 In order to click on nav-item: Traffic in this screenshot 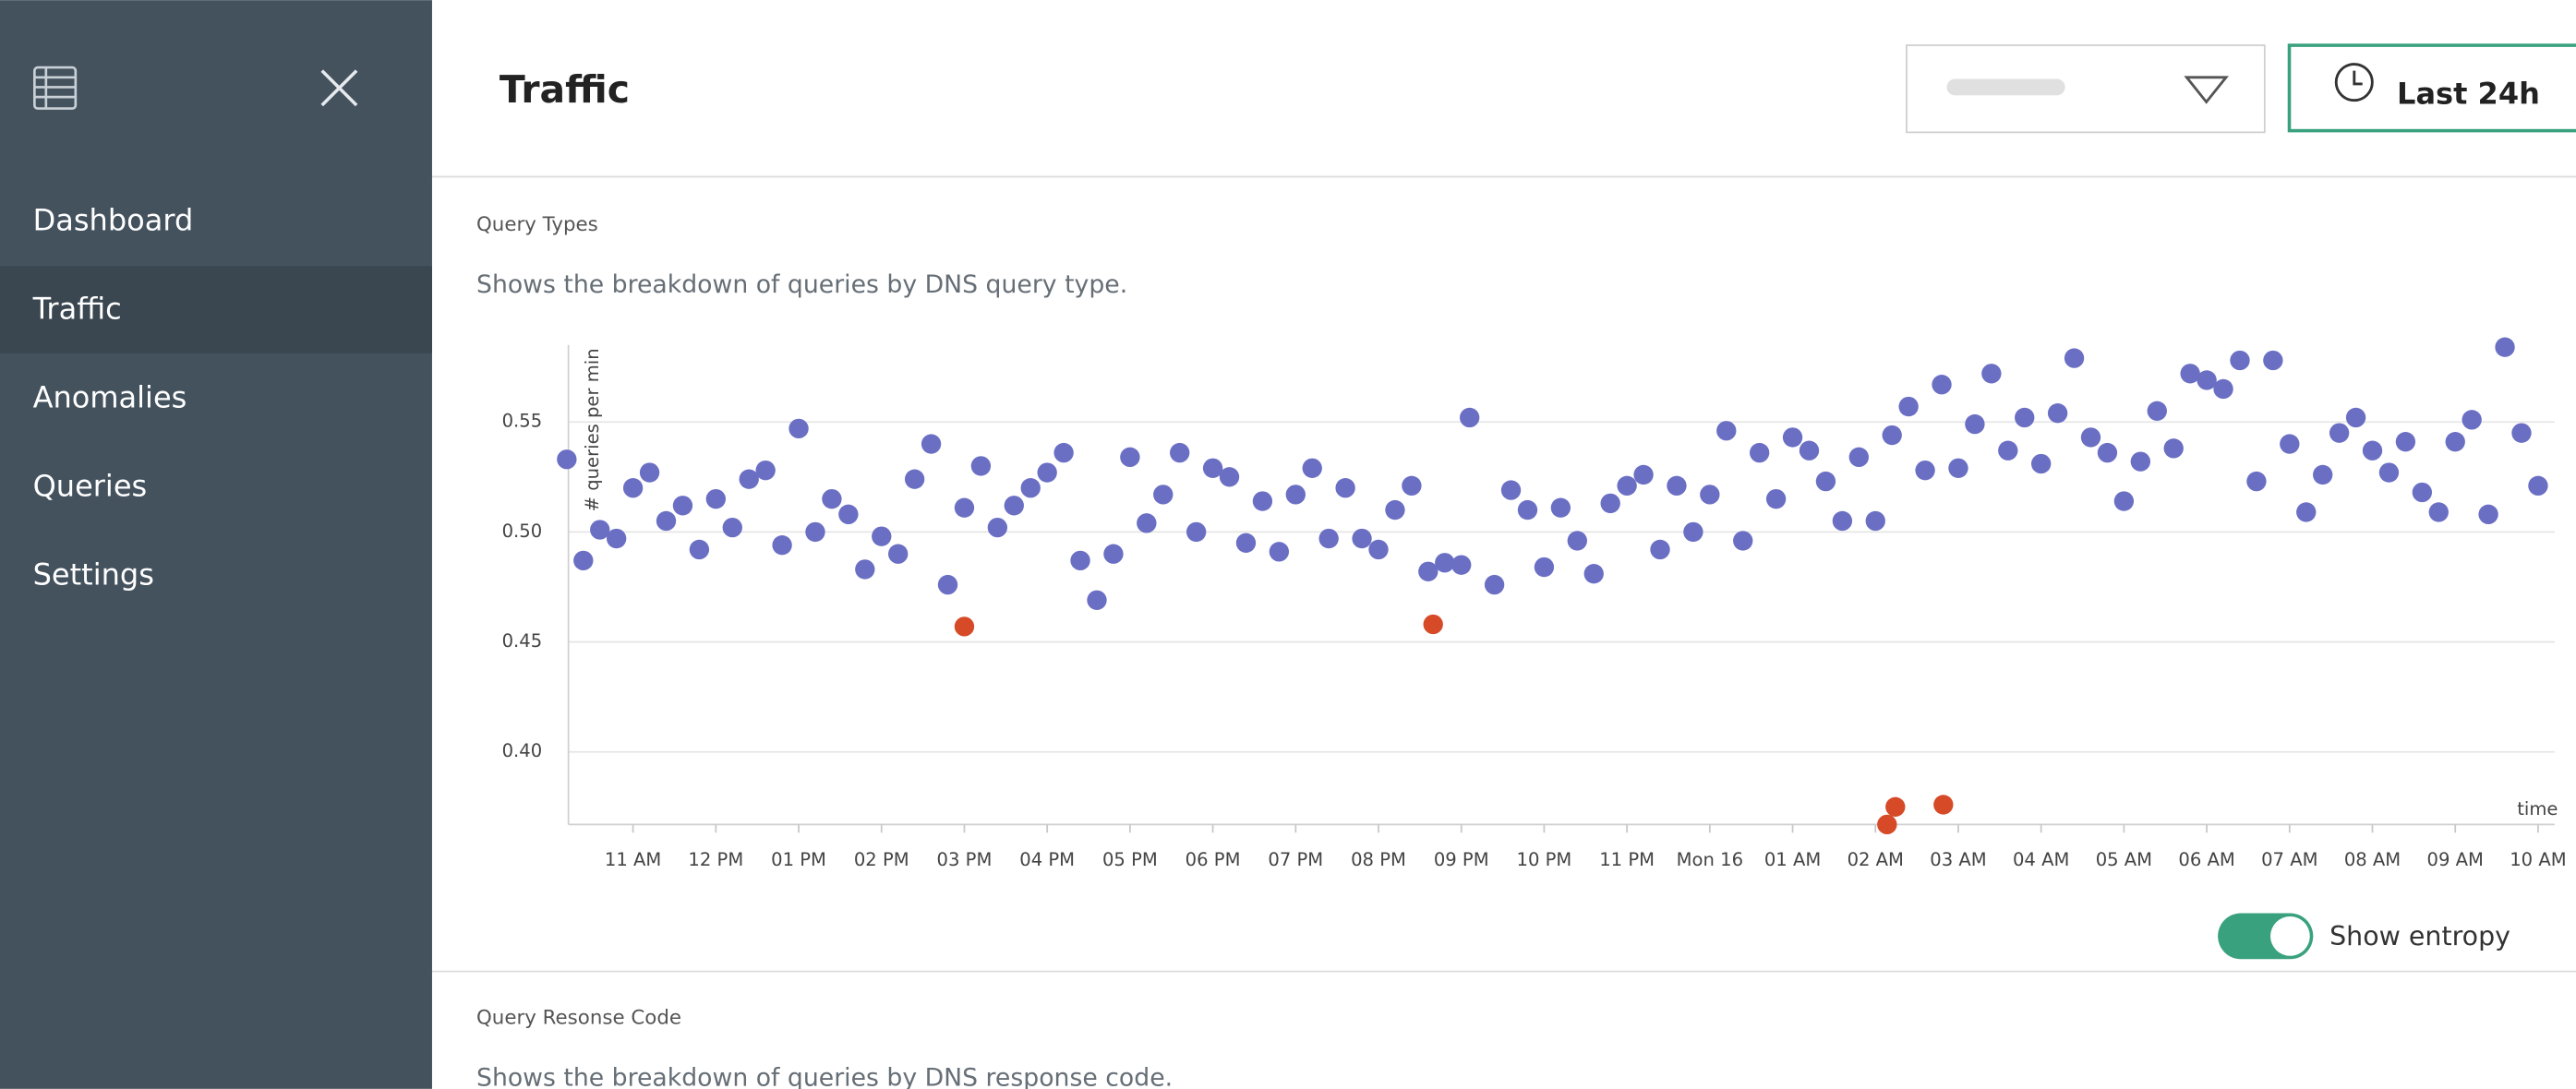, I will do `click(77, 308)`.